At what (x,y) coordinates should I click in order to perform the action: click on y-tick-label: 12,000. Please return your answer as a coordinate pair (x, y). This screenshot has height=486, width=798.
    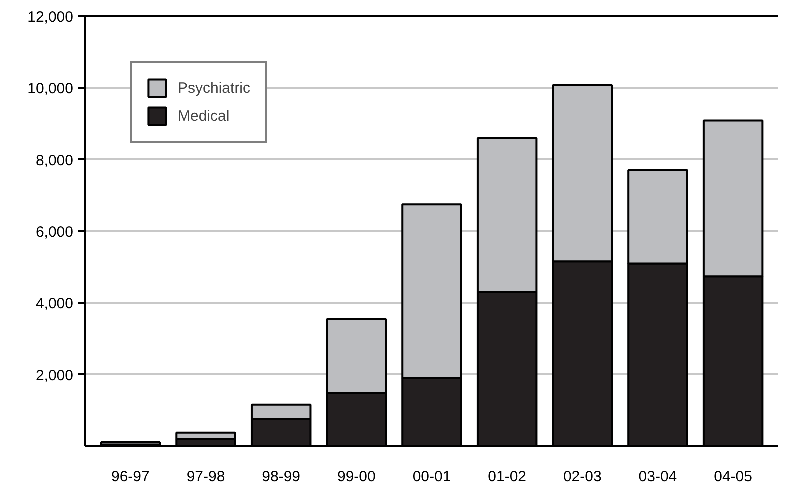
    Looking at the image, I should click on (51, 17).